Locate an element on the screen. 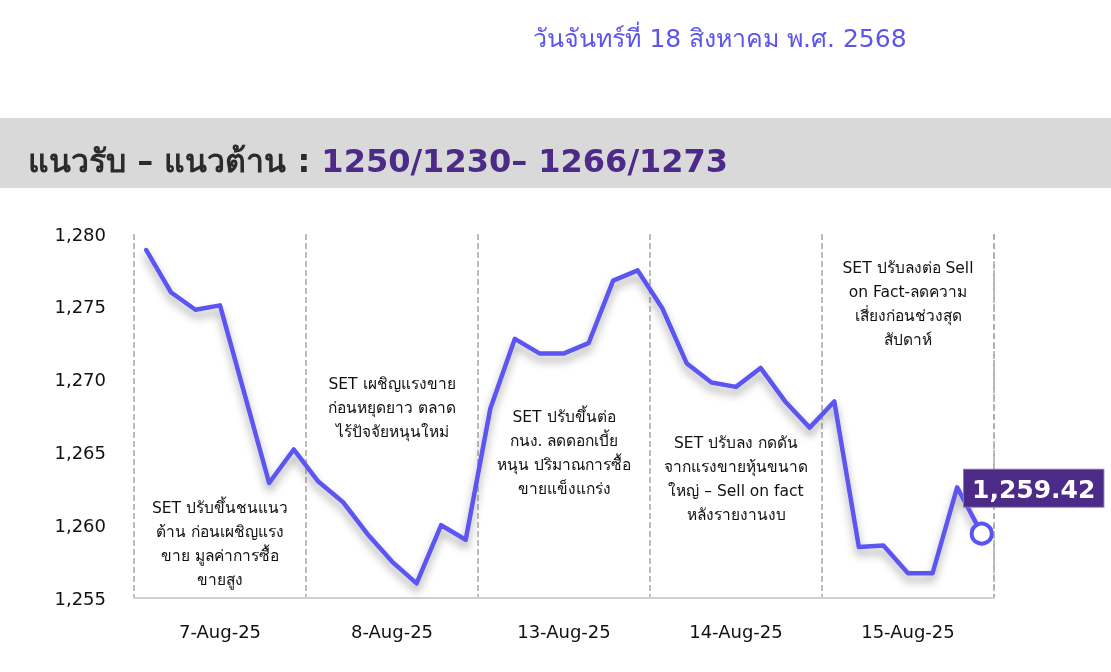 This screenshot has width=1111, height=672. x-tick-label: 8-Aug-25 is located at coordinates (392, 631).